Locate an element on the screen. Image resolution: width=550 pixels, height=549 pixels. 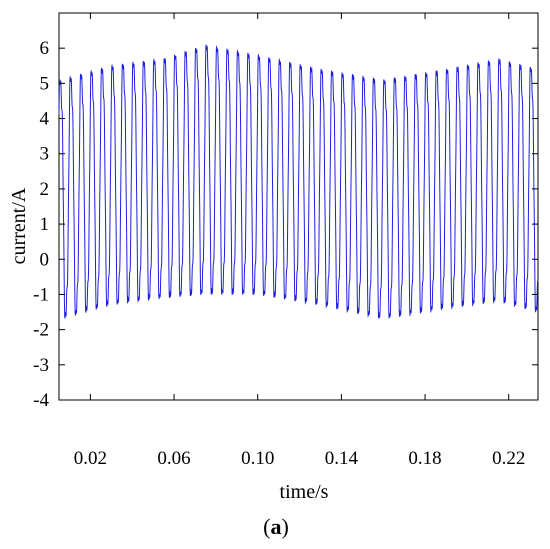
caption-letter: a is located at coordinates (276, 526).